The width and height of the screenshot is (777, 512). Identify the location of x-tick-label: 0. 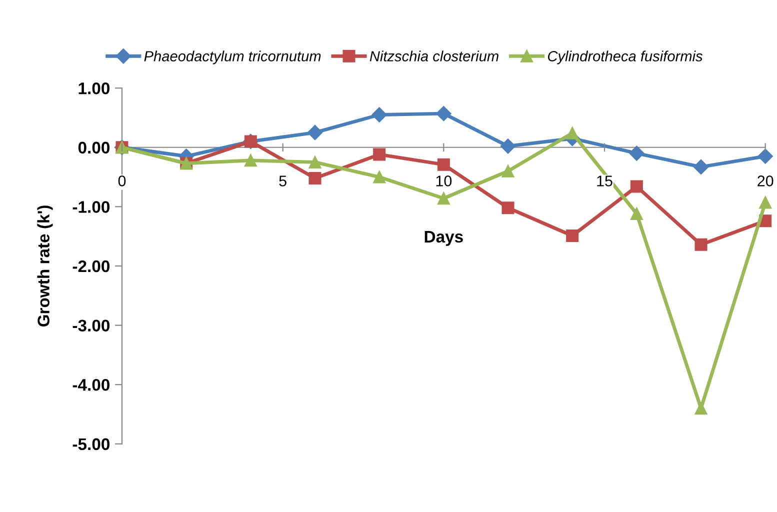
(122, 181).